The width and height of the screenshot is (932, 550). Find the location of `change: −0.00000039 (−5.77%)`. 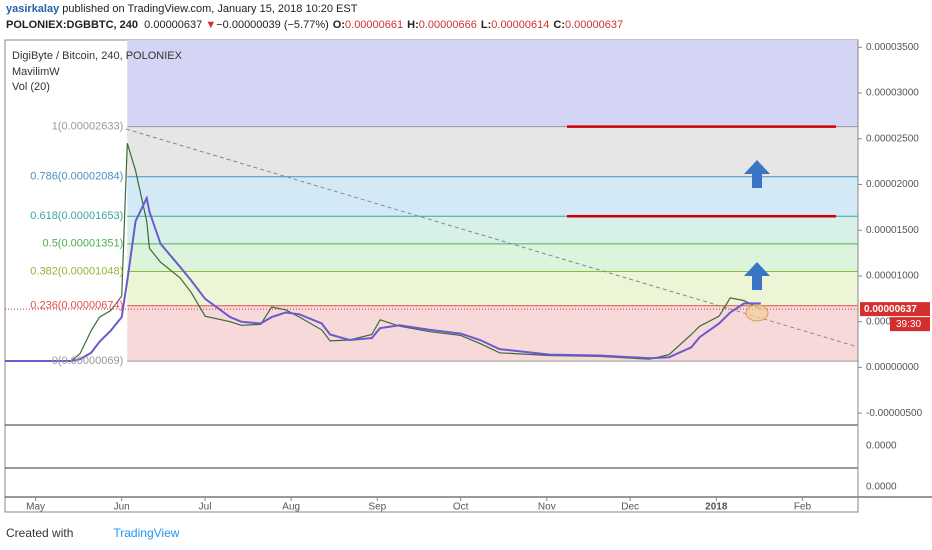

change: −0.00000039 (−5.77%) is located at coordinates (272, 25).